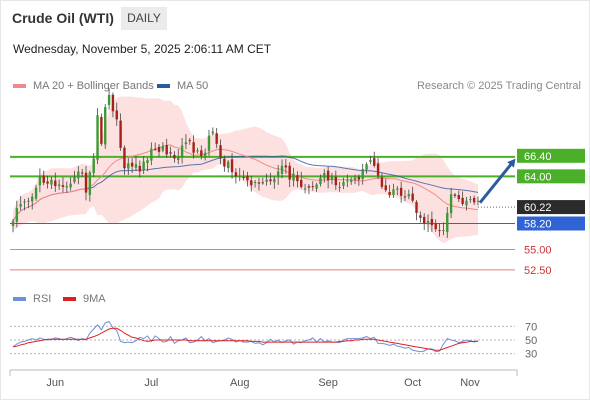  What do you see at coordinates (498, 86) in the screenshot?
I see `research-credit: Research © 2025 Trading Central` at bounding box center [498, 86].